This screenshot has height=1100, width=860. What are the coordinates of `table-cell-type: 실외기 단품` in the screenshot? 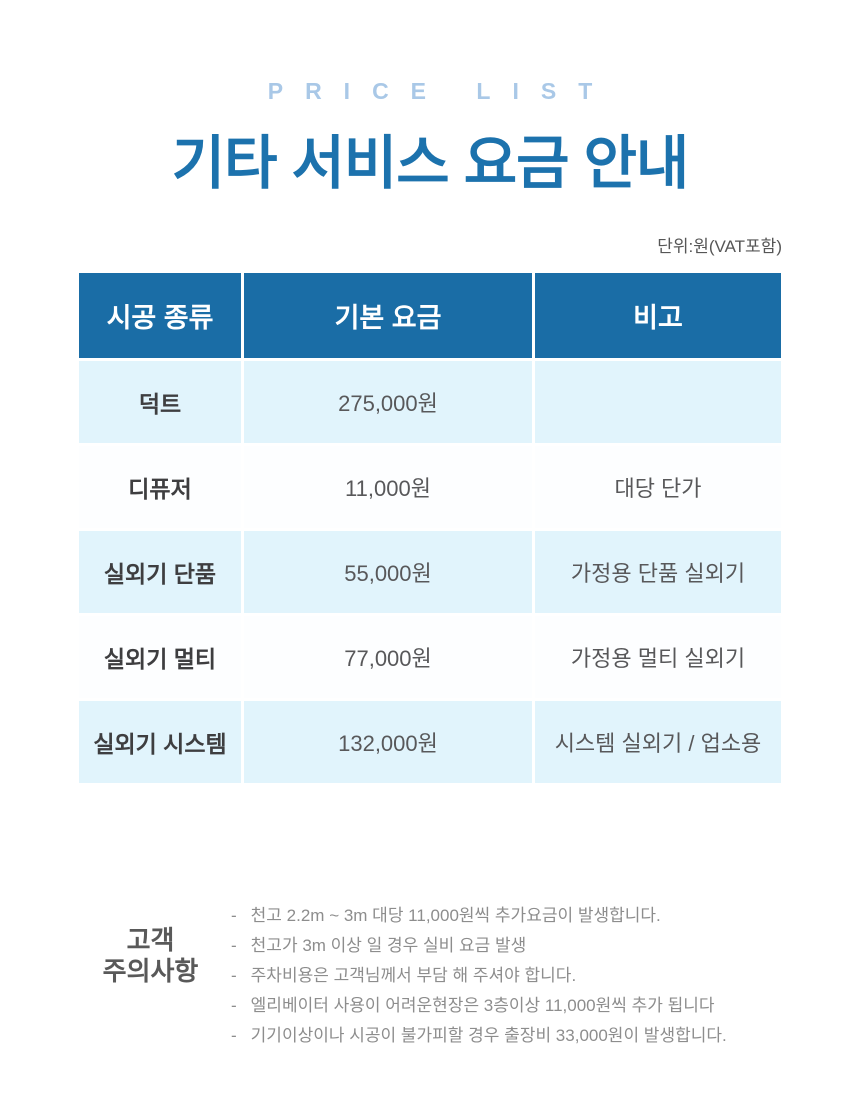 It's located at (160, 572).